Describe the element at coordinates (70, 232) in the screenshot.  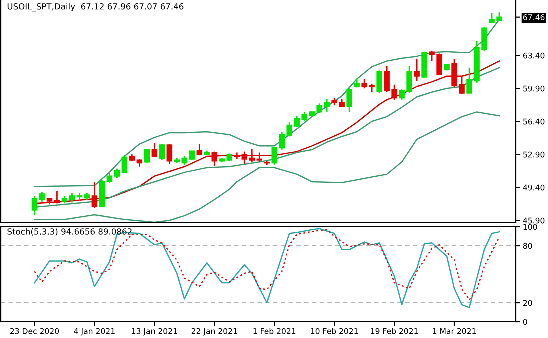
I see `chart-title: Stoch(5,3,3) 94.6656 89.0862` at that location.